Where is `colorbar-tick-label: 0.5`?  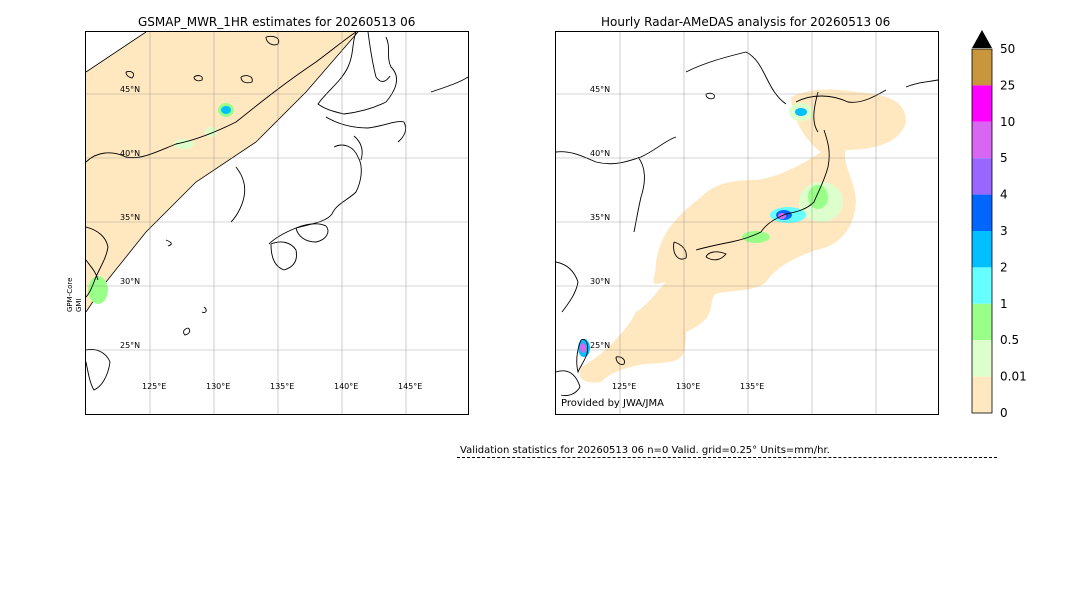
colorbar-tick-label: 0.5 is located at coordinates (1009, 340).